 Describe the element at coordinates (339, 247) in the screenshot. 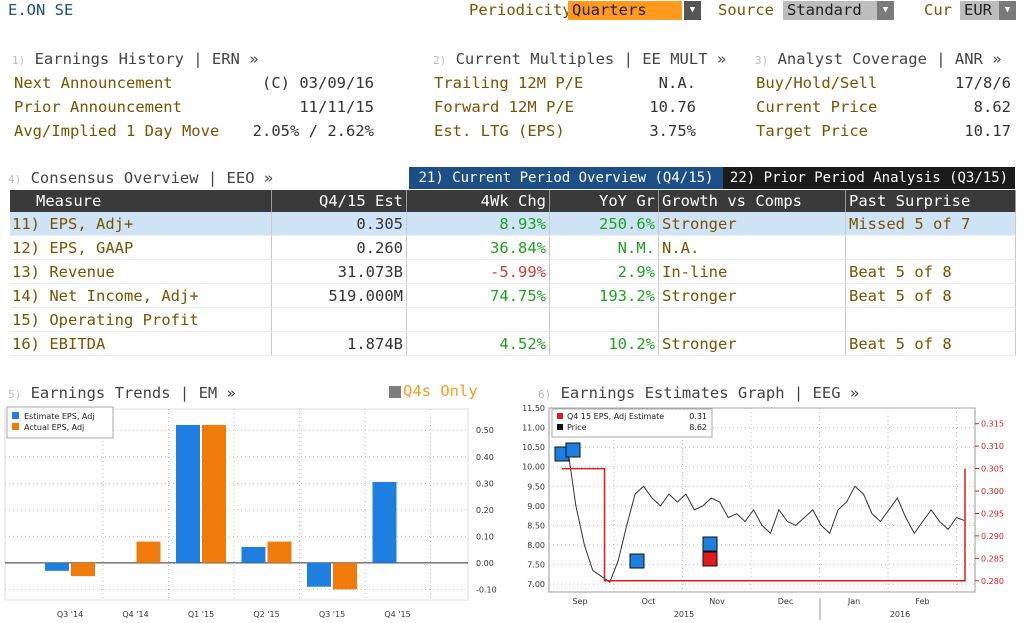

I see `est-cell: 0.260` at that location.